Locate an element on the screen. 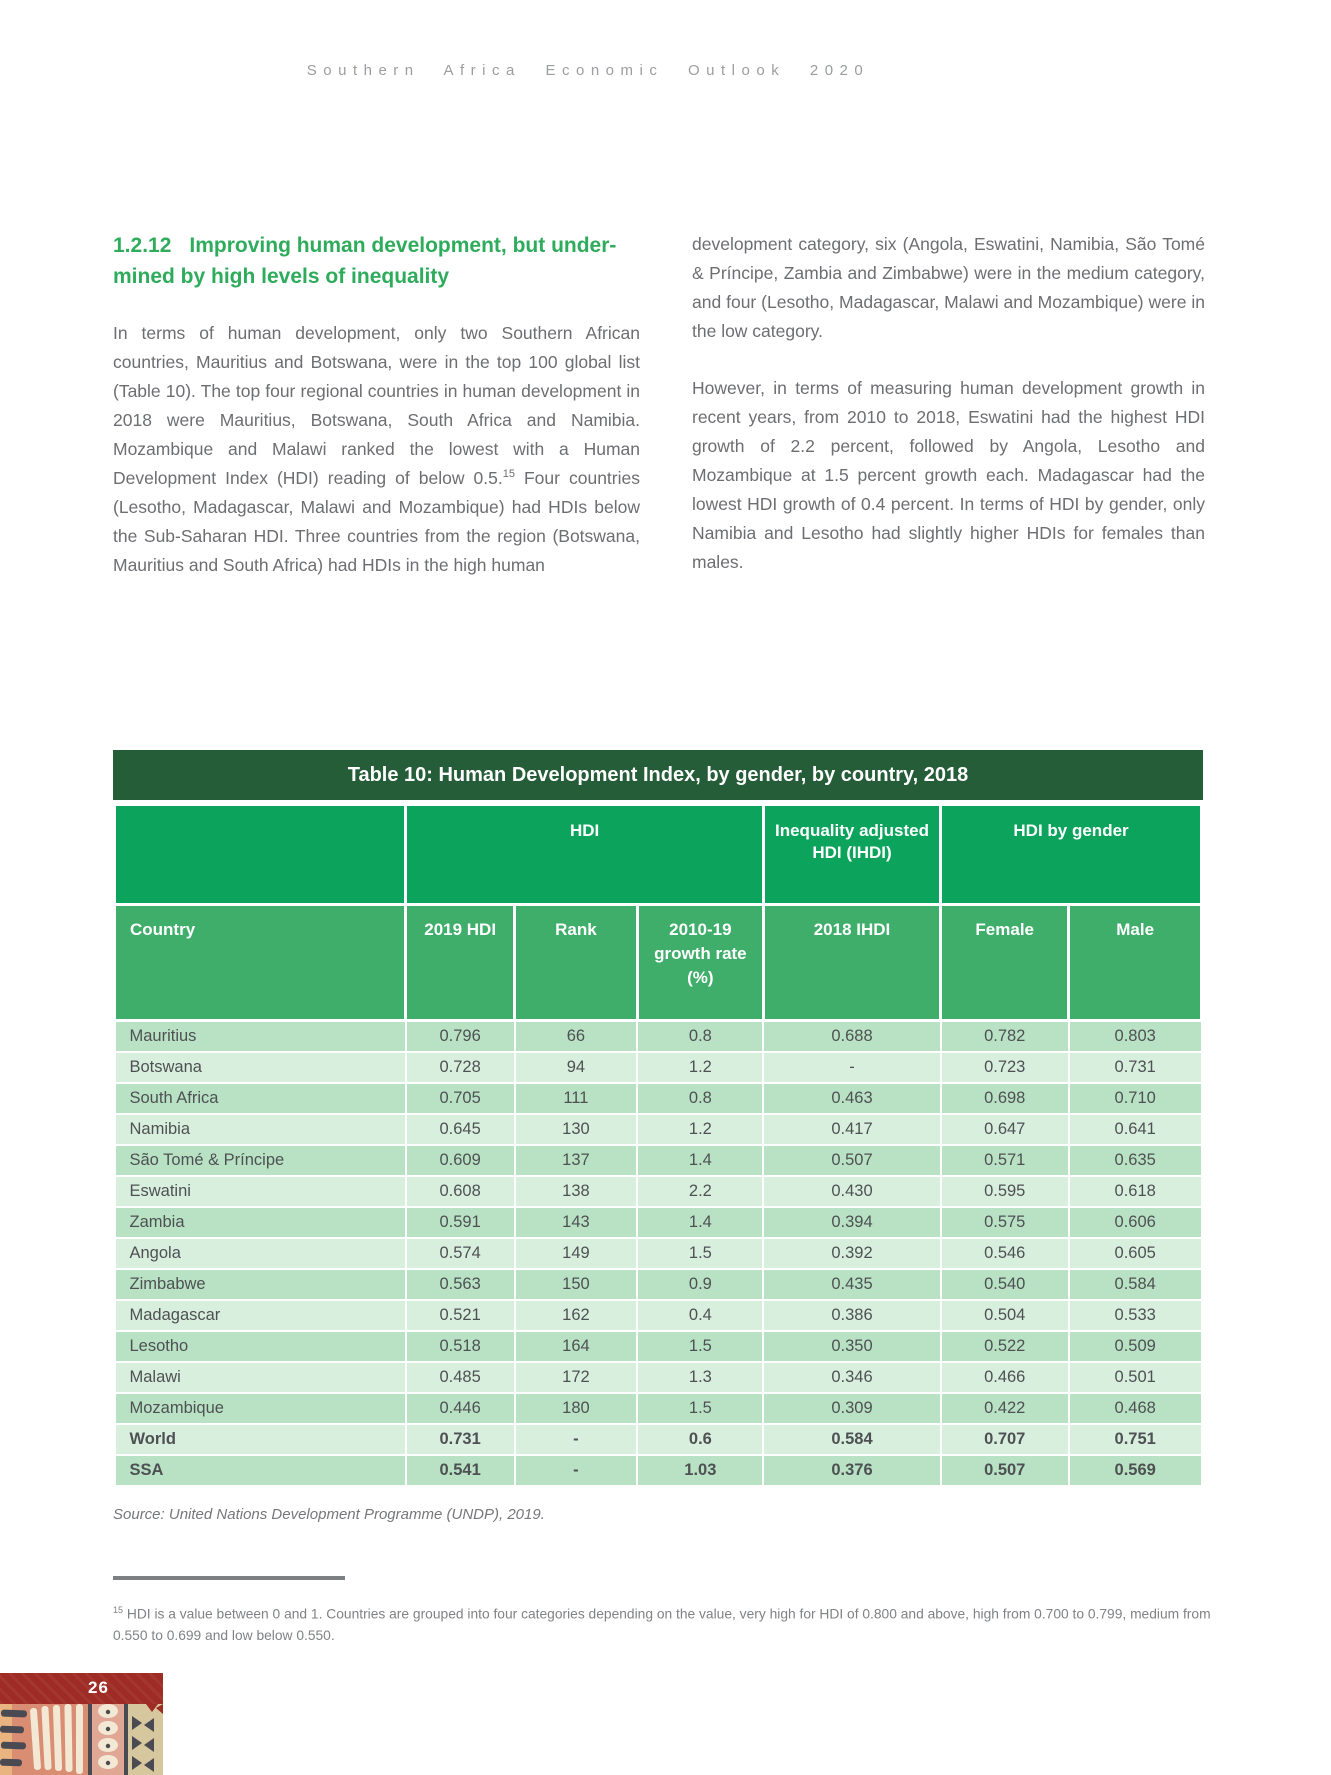 The width and height of the screenshot is (1331, 1775). value-cell: 150 is located at coordinates (576, 1284).